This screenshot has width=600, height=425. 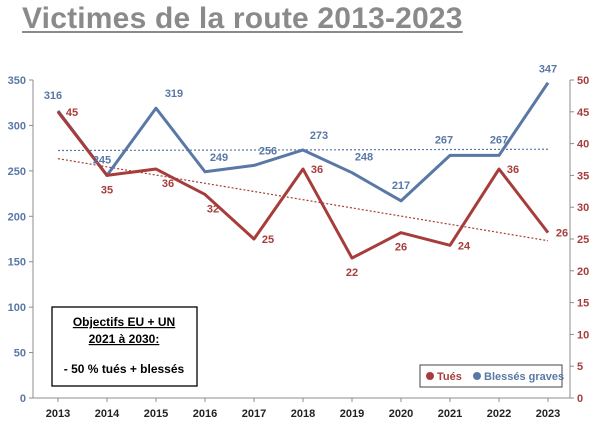 I want to click on legend: Tués Blessés graves, so click(x=491, y=376).